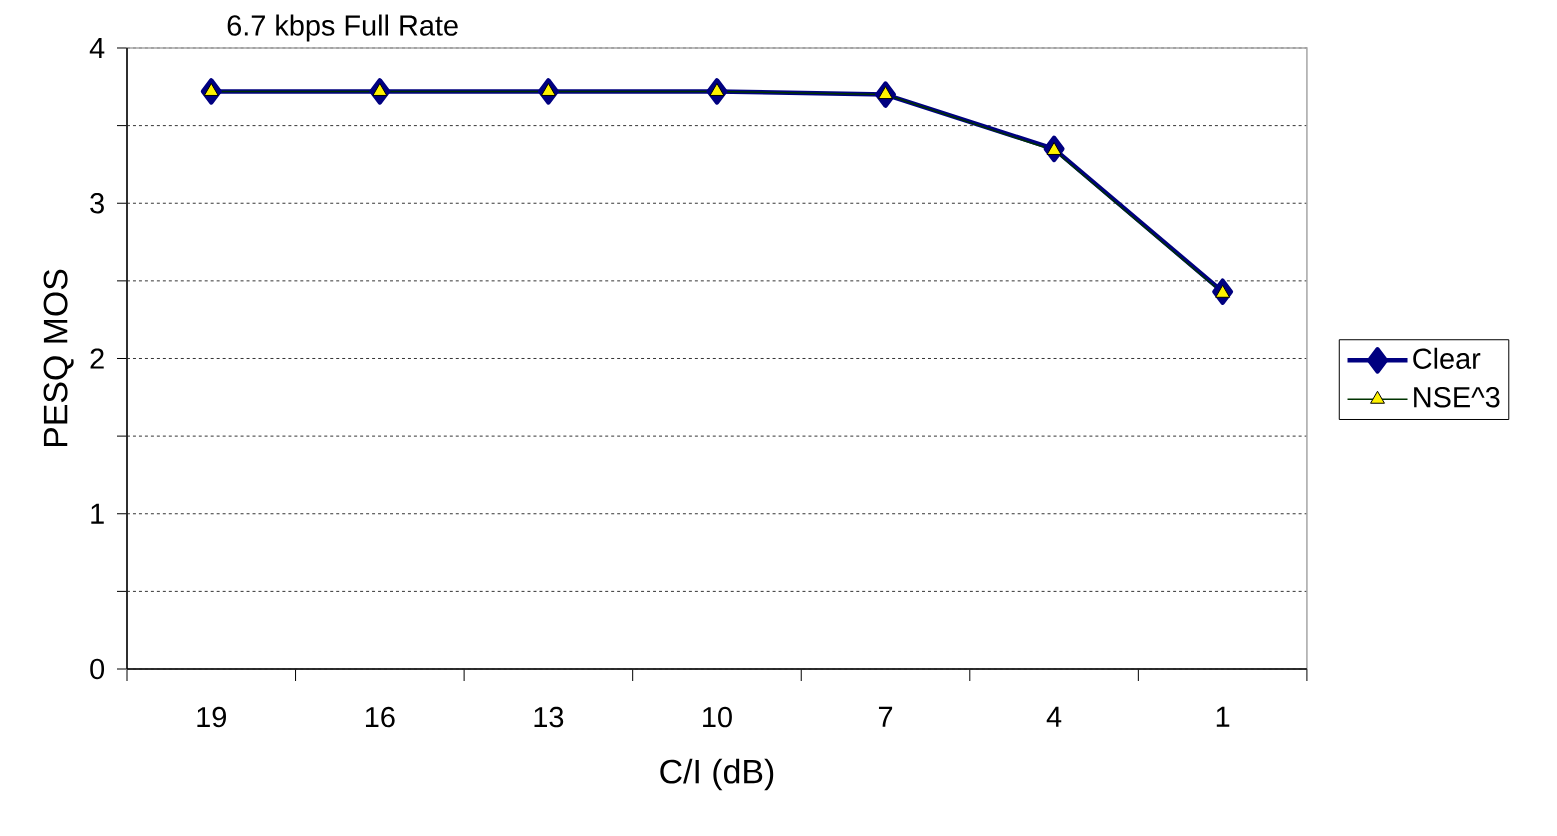 This screenshot has width=1557, height=836. I want to click on y-tick-label: 3, so click(97, 203).